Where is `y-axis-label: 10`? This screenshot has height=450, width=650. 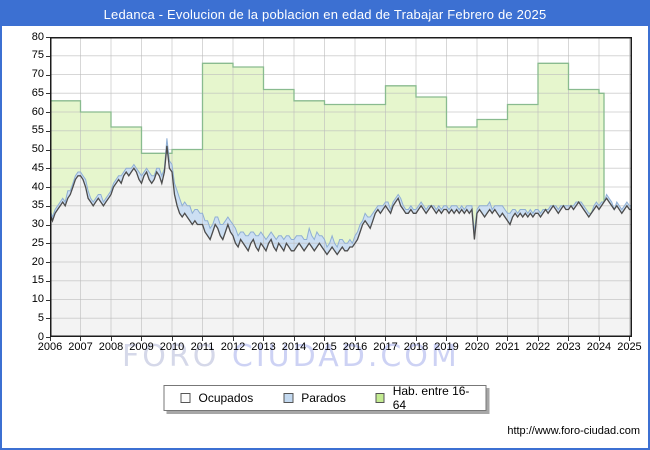 y-axis-label: 10 is located at coordinates (37, 299).